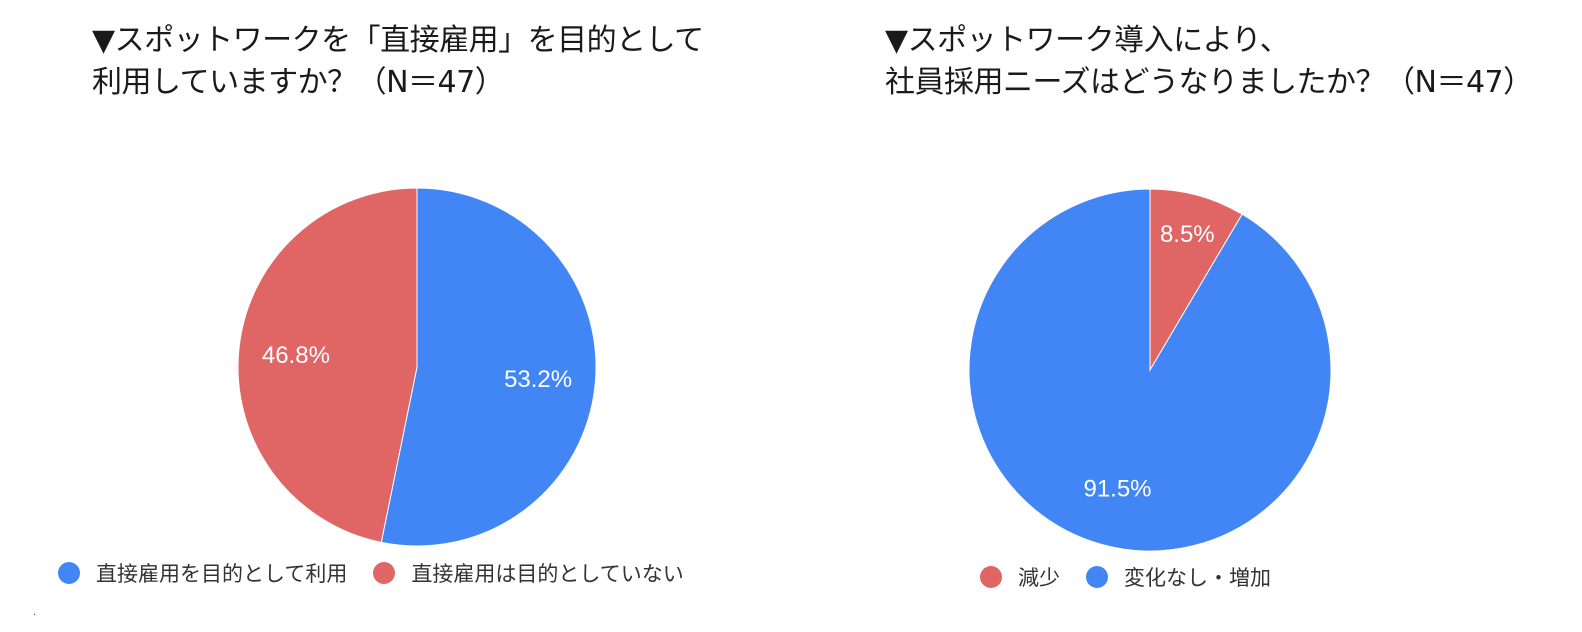  I want to click on chart-title-line-2: 社員採用ニーズはどうなりましたか？（N＝47）, so click(1209, 82).